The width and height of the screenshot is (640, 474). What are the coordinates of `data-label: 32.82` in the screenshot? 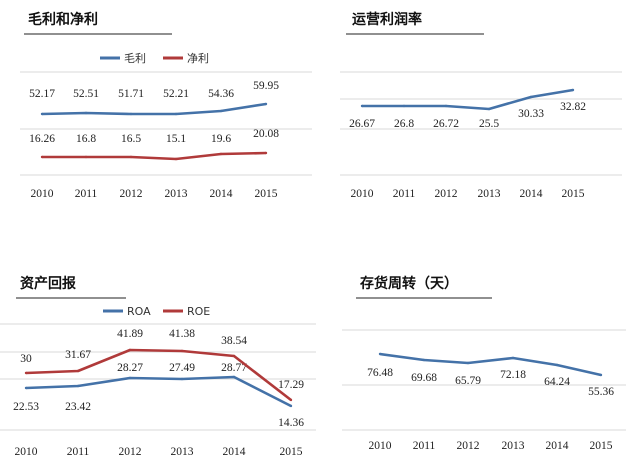 It's located at (573, 107).